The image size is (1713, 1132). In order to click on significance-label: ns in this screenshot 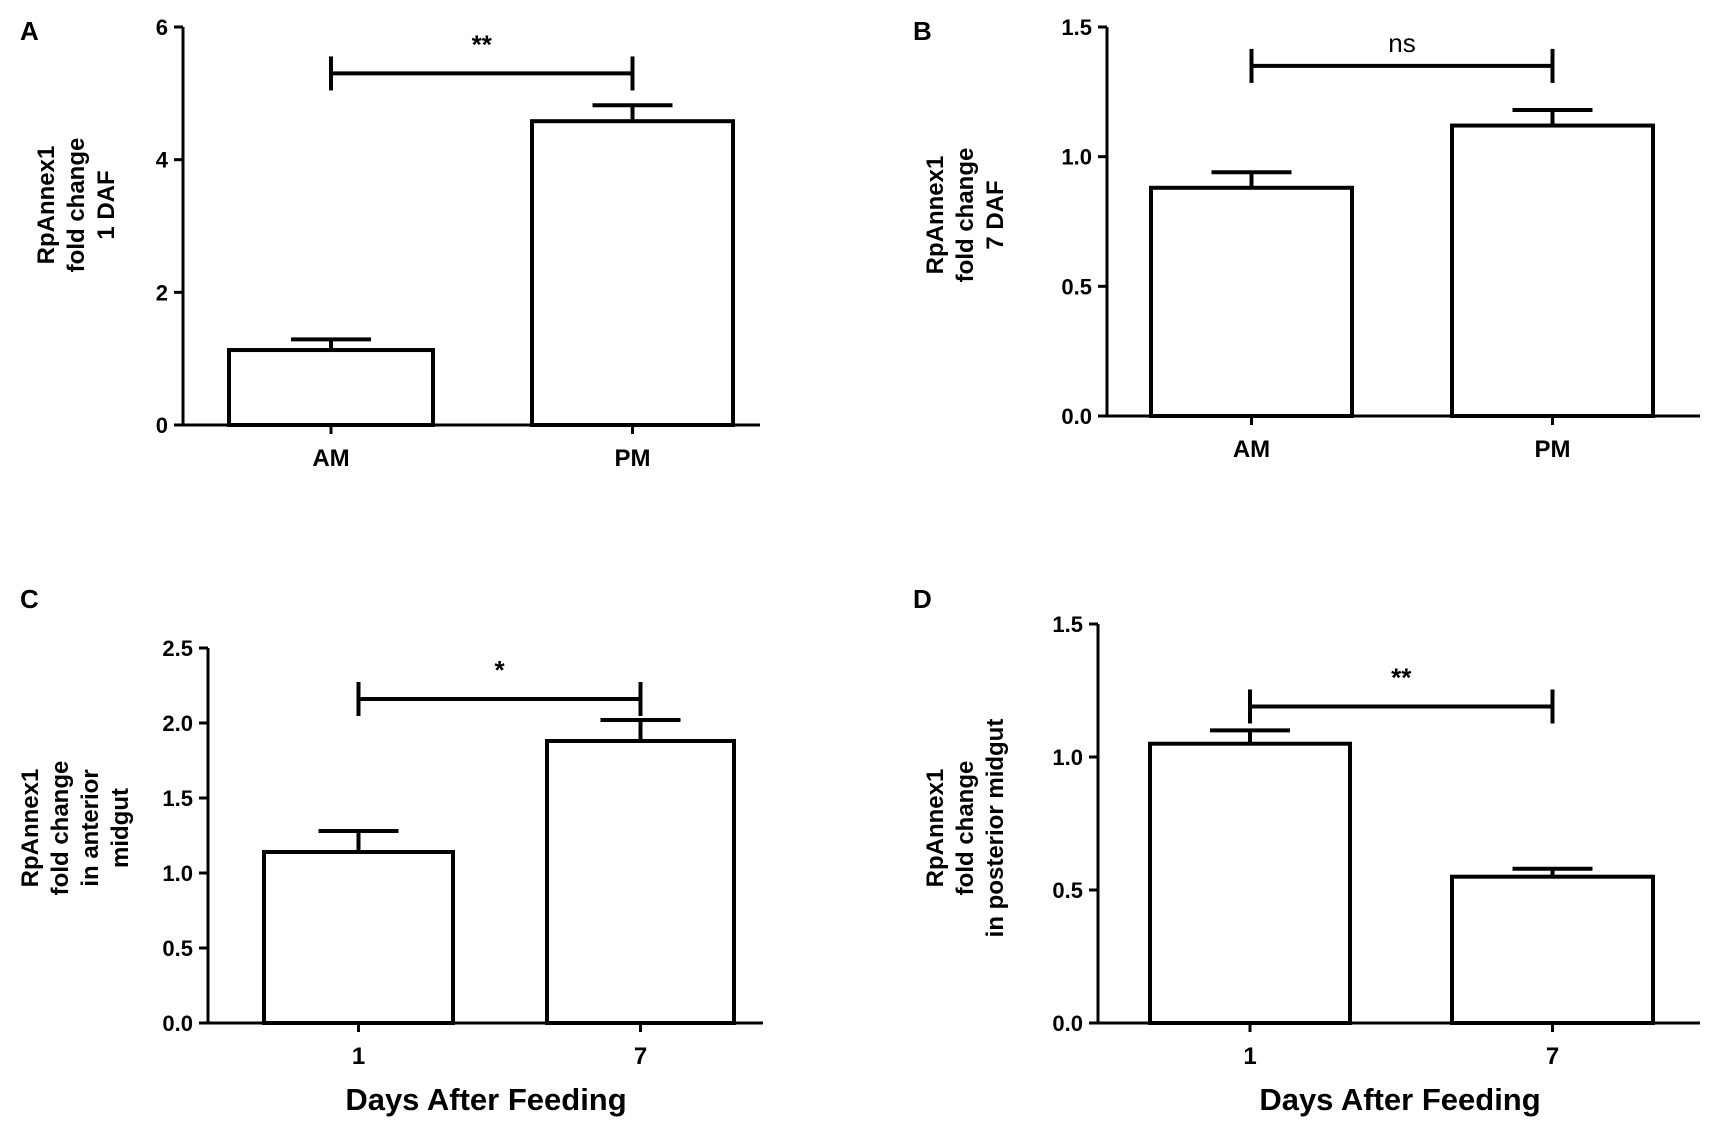, I will do `click(1401, 43)`.